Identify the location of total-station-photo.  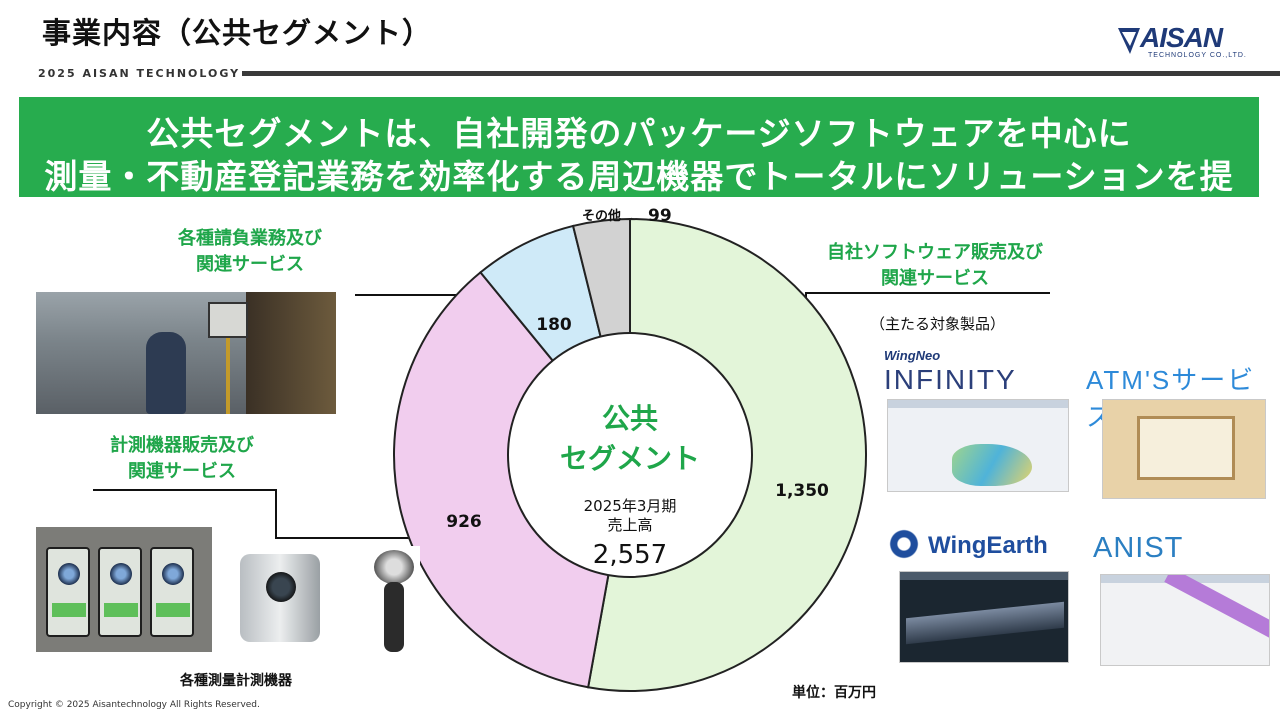
(124, 589).